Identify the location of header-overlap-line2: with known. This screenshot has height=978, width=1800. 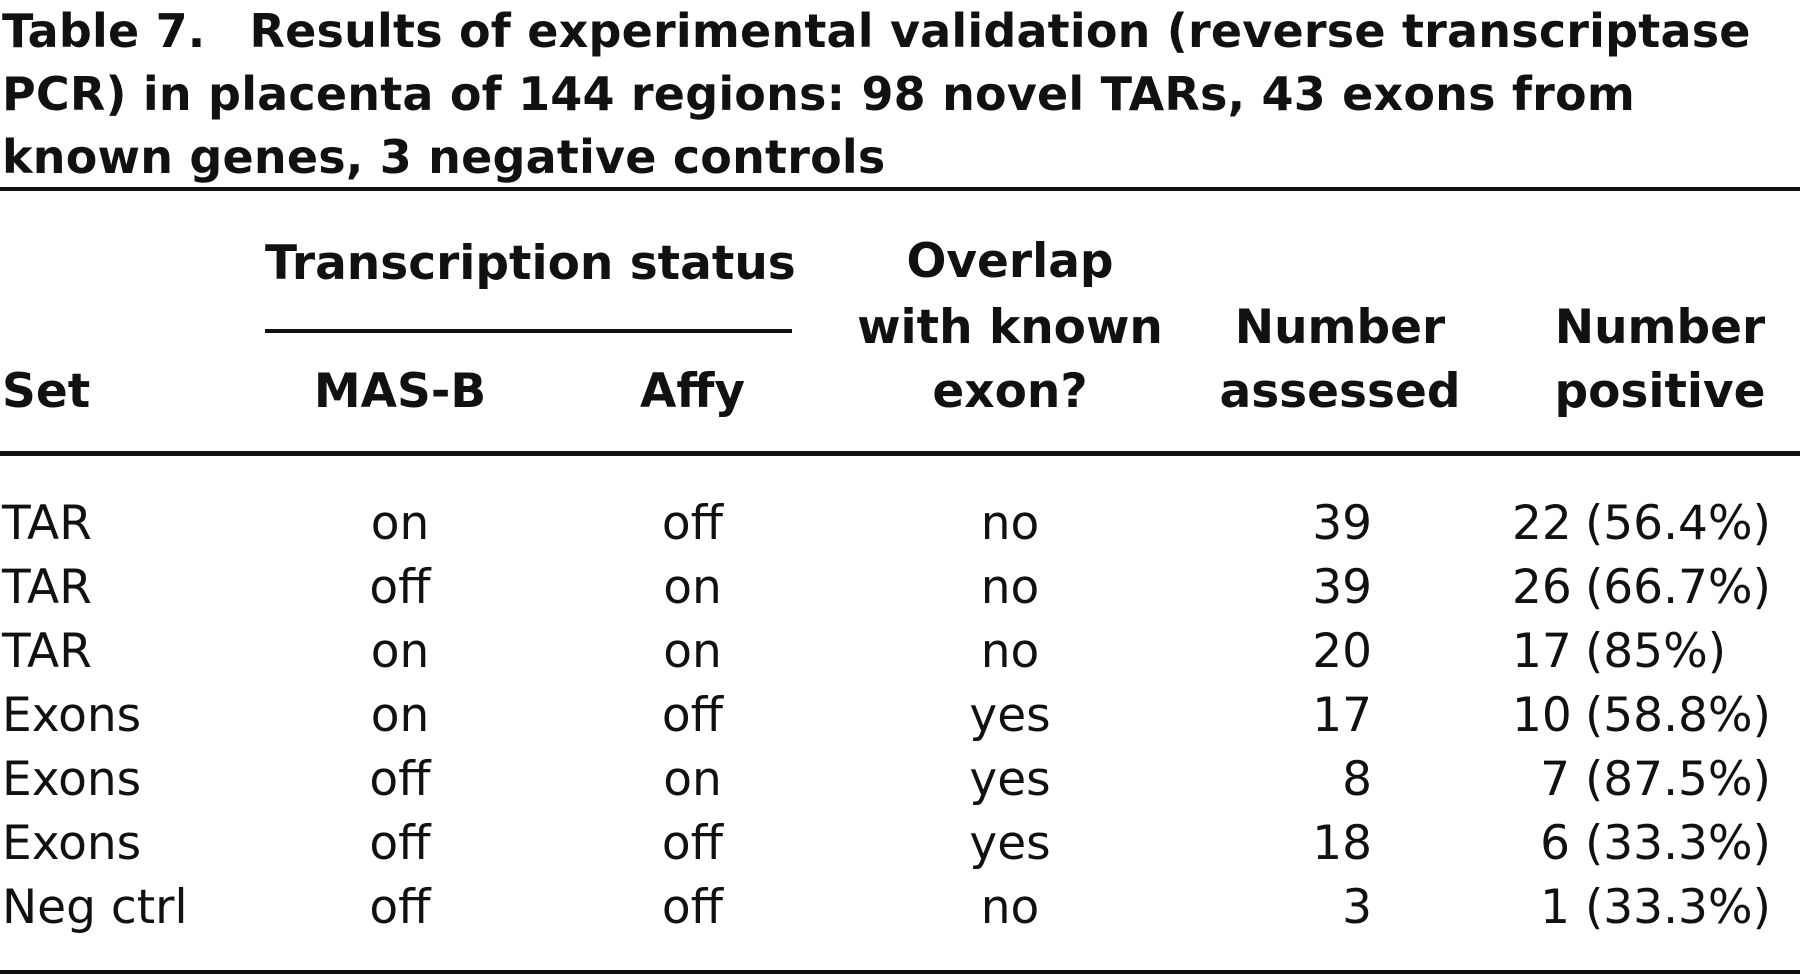
(1010, 327).